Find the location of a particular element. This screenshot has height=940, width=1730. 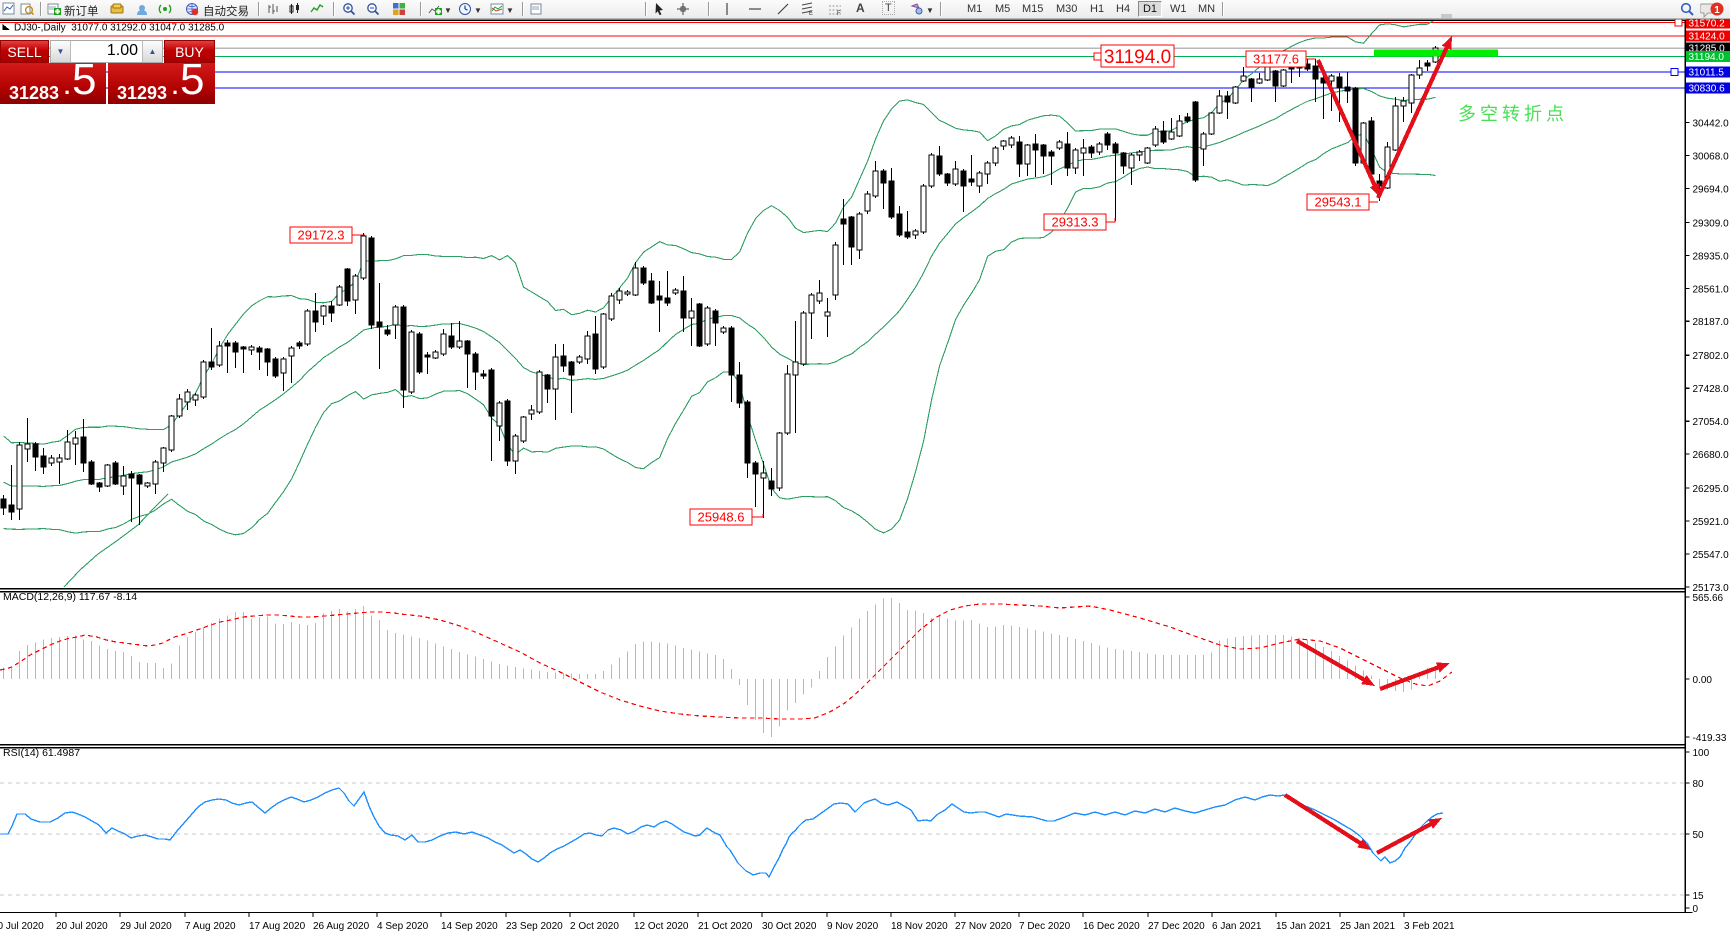

svg-text: 26 Aug 2020 is located at coordinates (341, 926).